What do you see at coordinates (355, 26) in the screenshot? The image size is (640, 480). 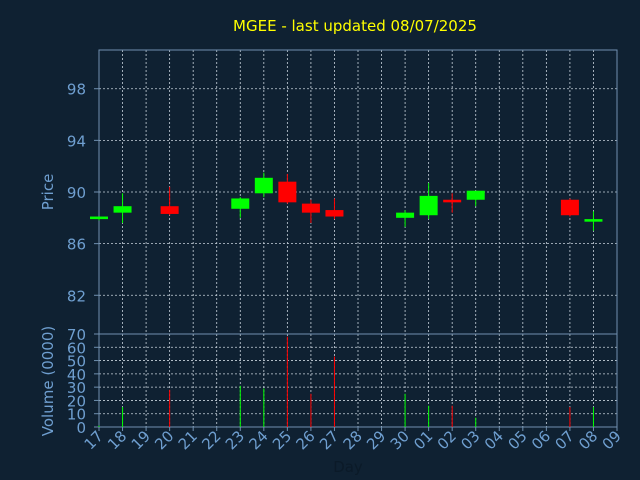 I see `chart-title: MGEE - last updated 08/07/2025` at bounding box center [355, 26].